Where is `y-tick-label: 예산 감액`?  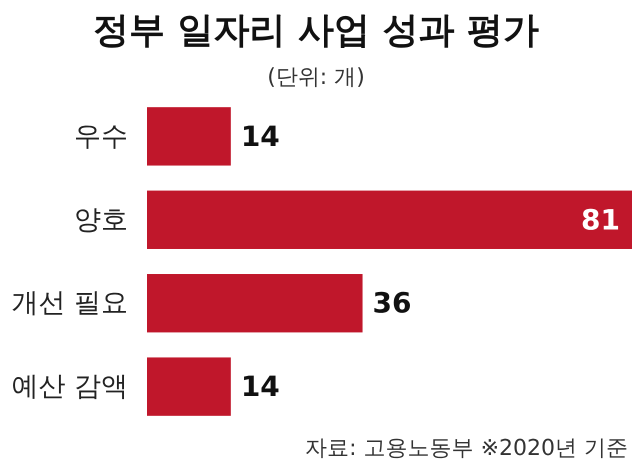
y-tick-label: 예산 감액 is located at coordinates (69, 386).